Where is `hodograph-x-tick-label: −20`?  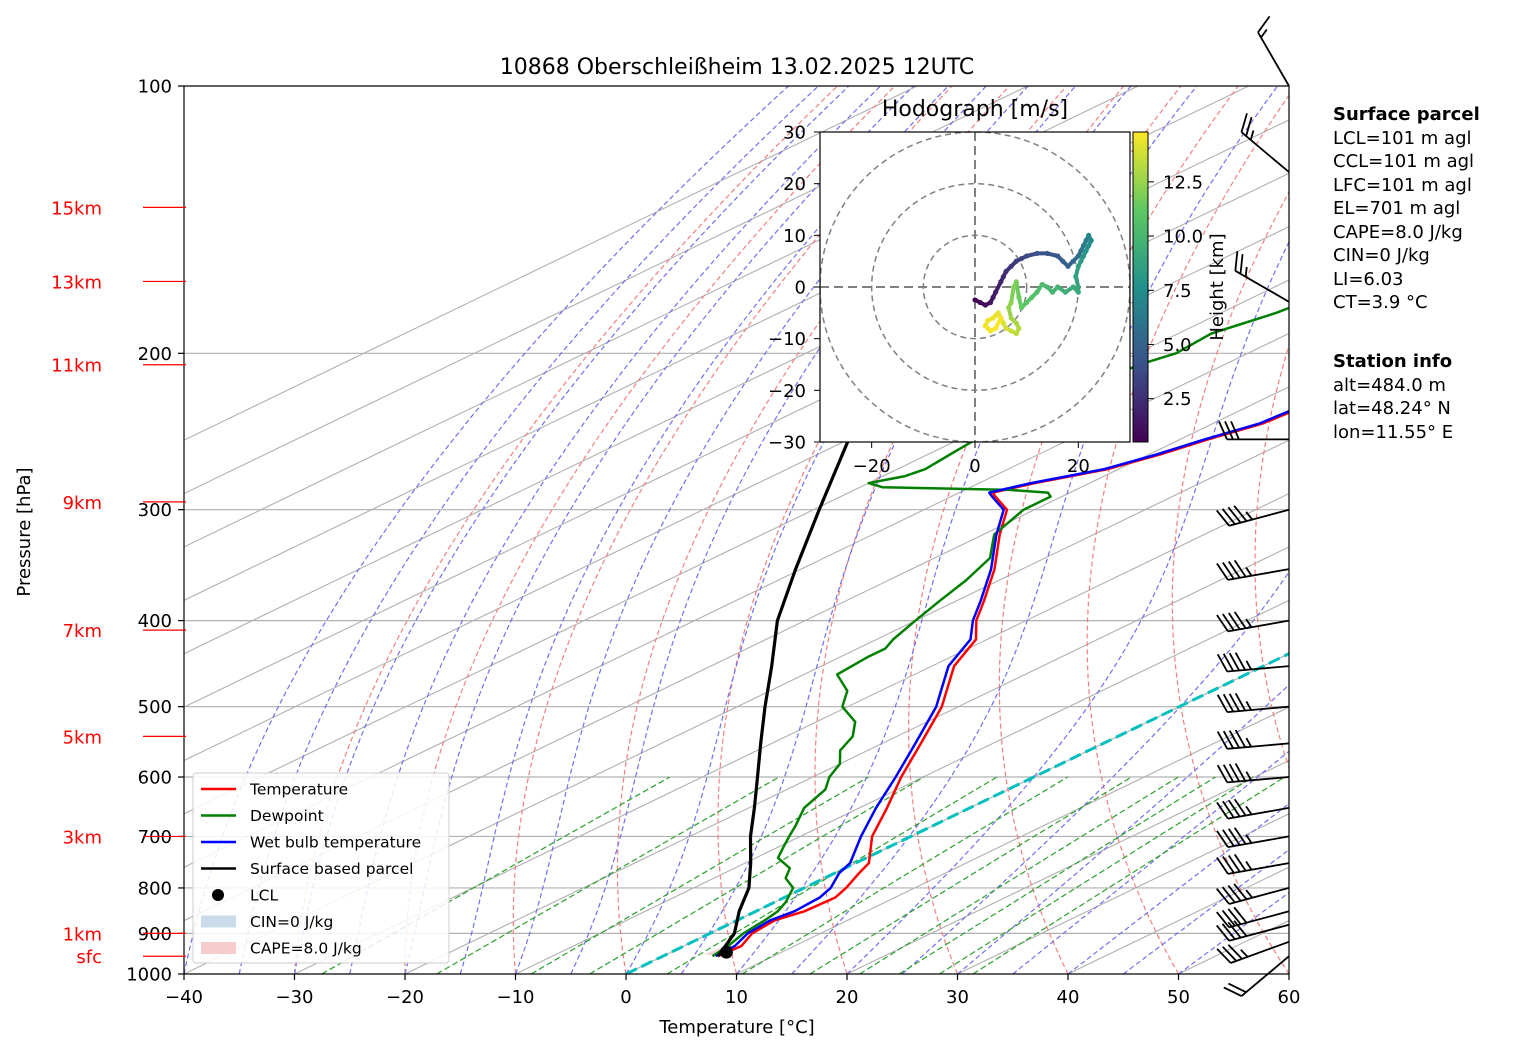
hodograph-x-tick-label: −20 is located at coordinates (872, 466).